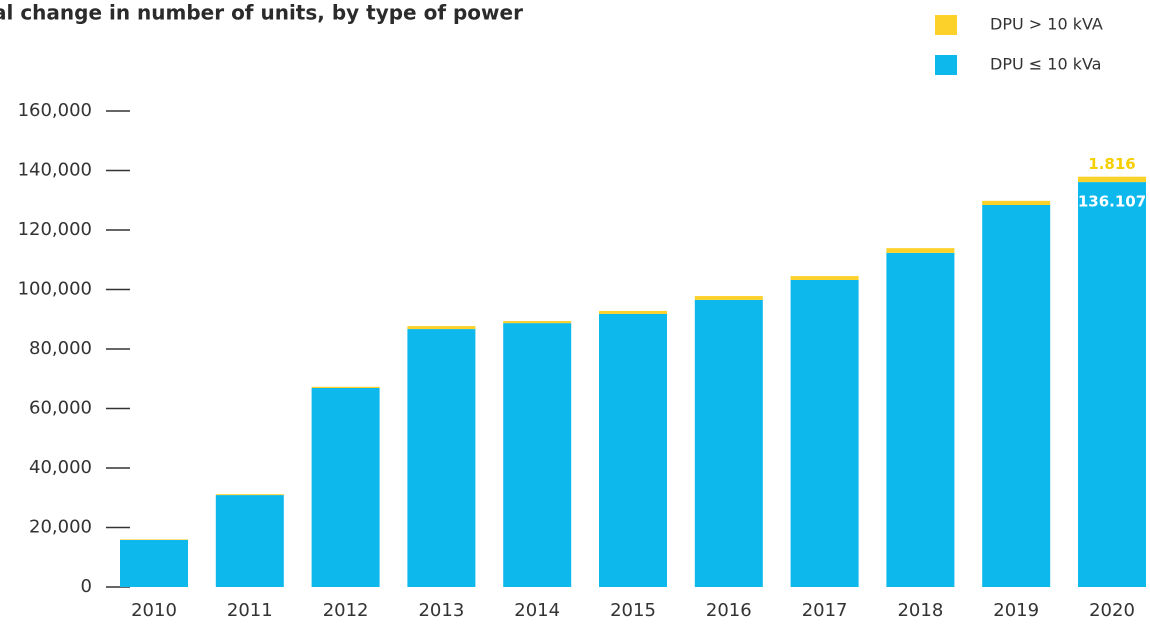 The height and width of the screenshot is (631, 1150). What do you see at coordinates (60, 348) in the screenshot?
I see `y-tick-label: 80,000` at bounding box center [60, 348].